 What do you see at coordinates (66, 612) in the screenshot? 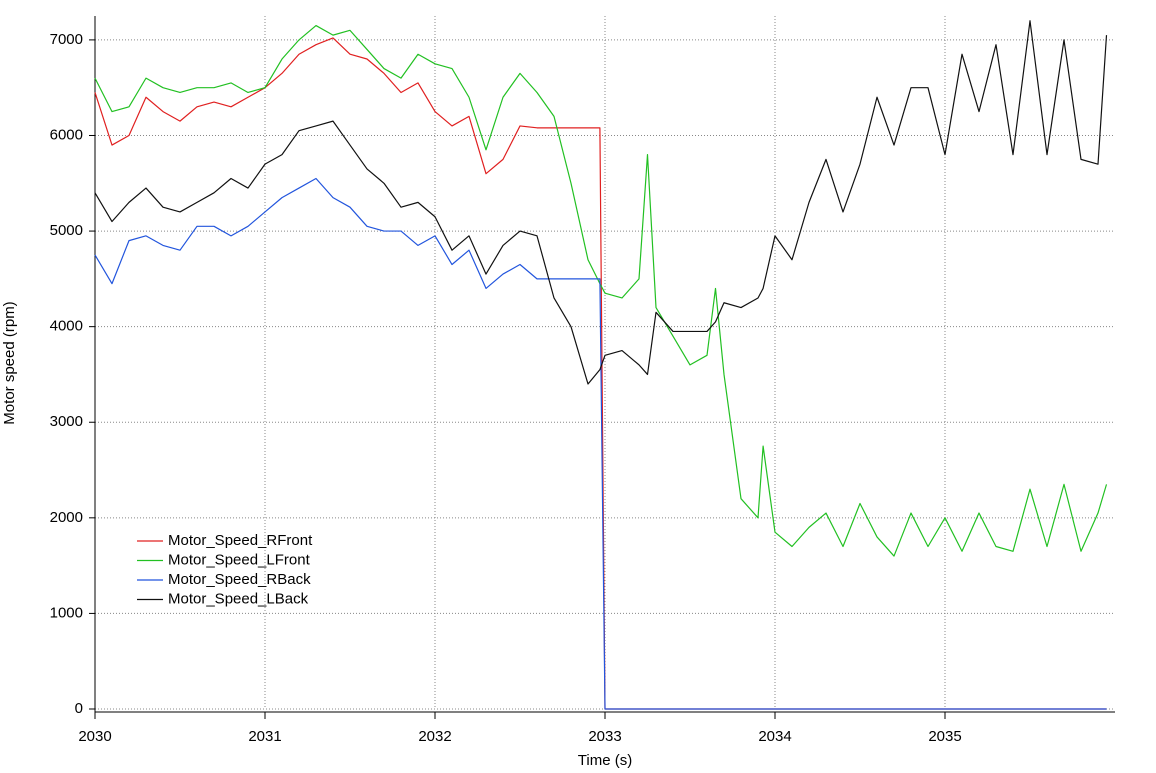
I see `y-tick-label: 1000` at bounding box center [66, 612].